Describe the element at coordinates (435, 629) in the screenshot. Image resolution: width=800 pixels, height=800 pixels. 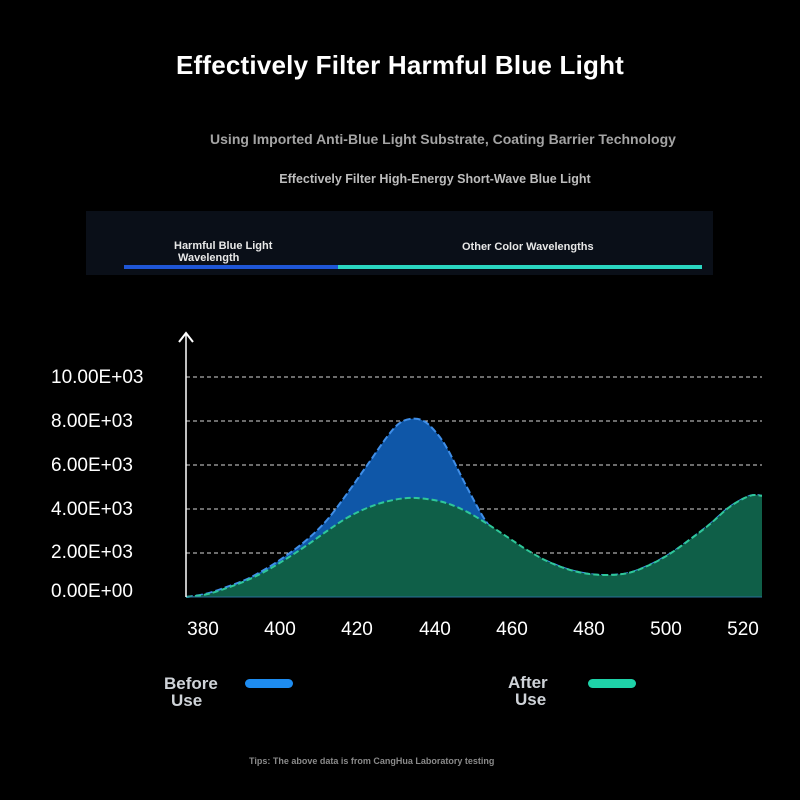
I see `x-tick-label: 440` at that location.